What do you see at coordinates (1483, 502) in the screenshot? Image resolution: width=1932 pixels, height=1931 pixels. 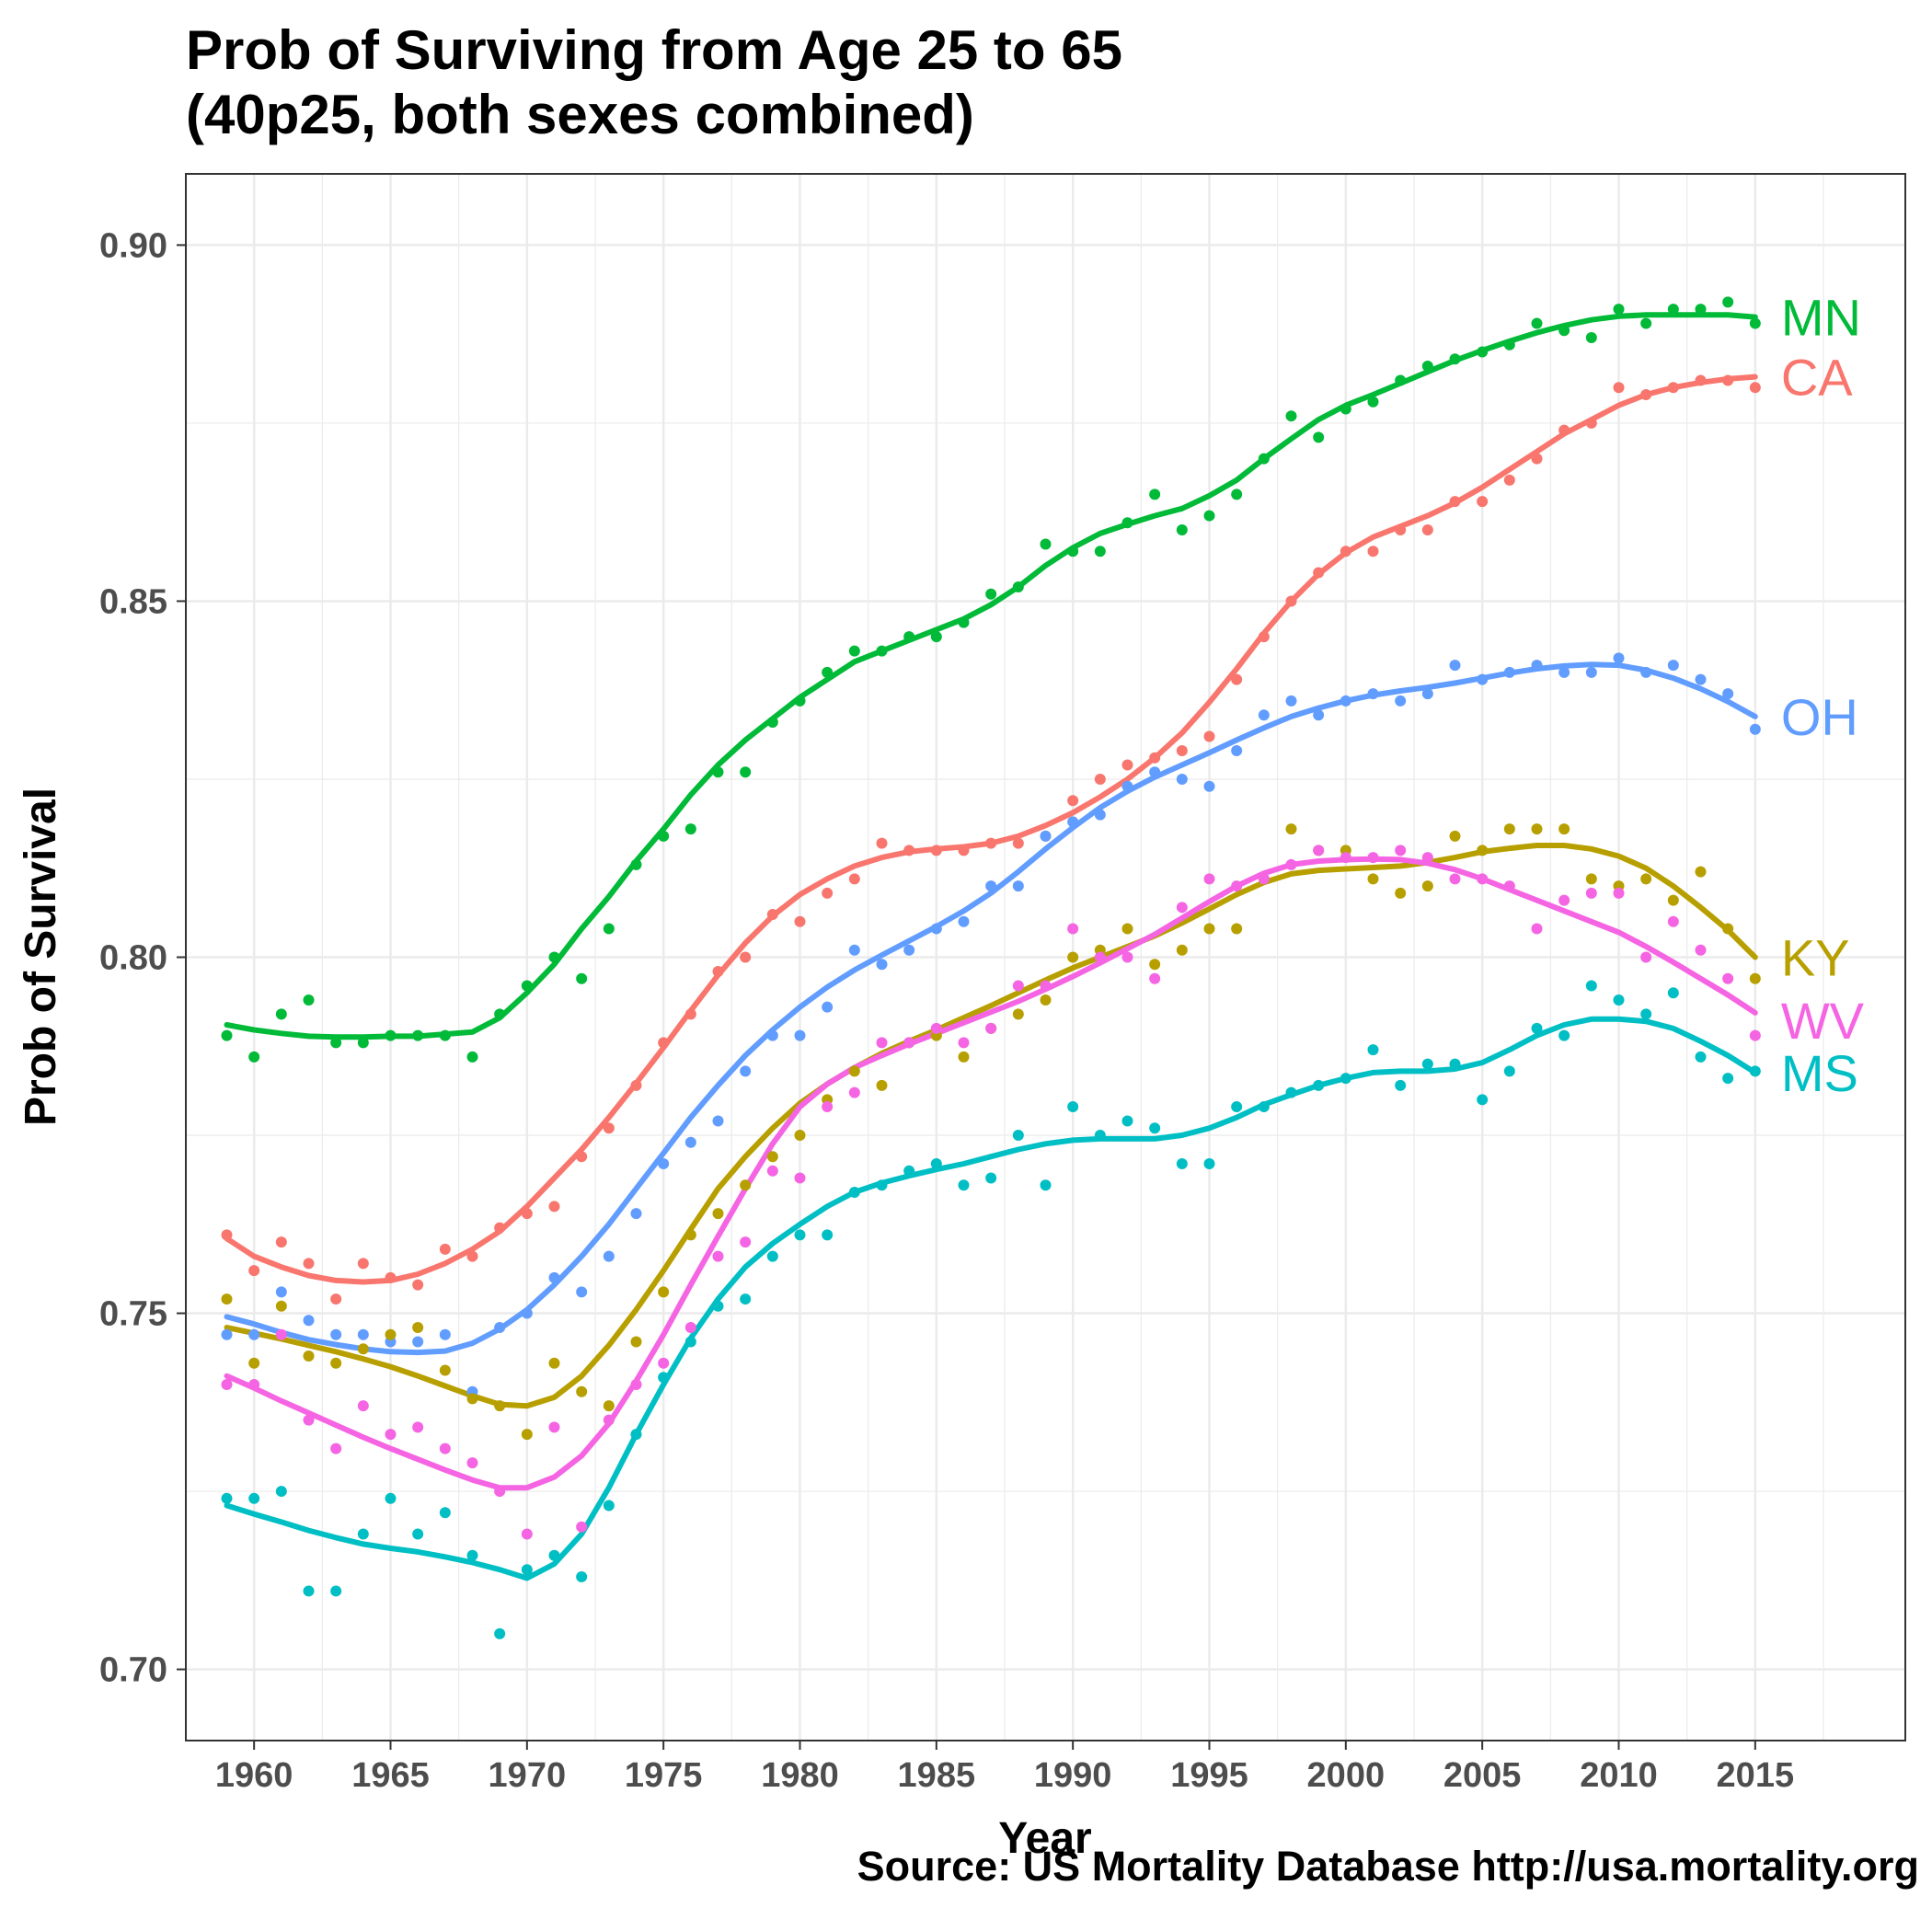 I see `point-ca-2005` at bounding box center [1483, 502].